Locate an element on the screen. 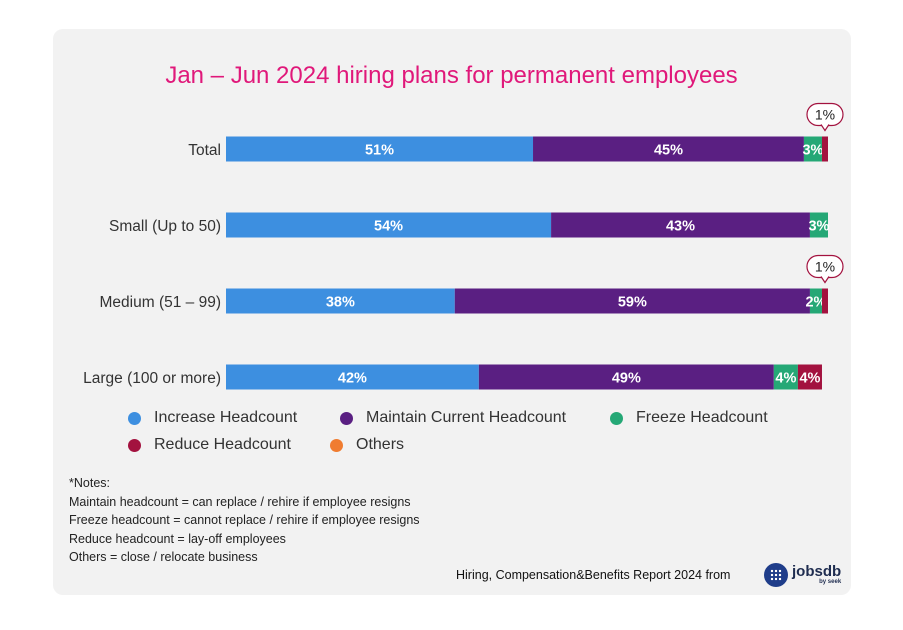 This screenshot has height=630, width=903. legend-label: Others is located at coordinates (380, 444).